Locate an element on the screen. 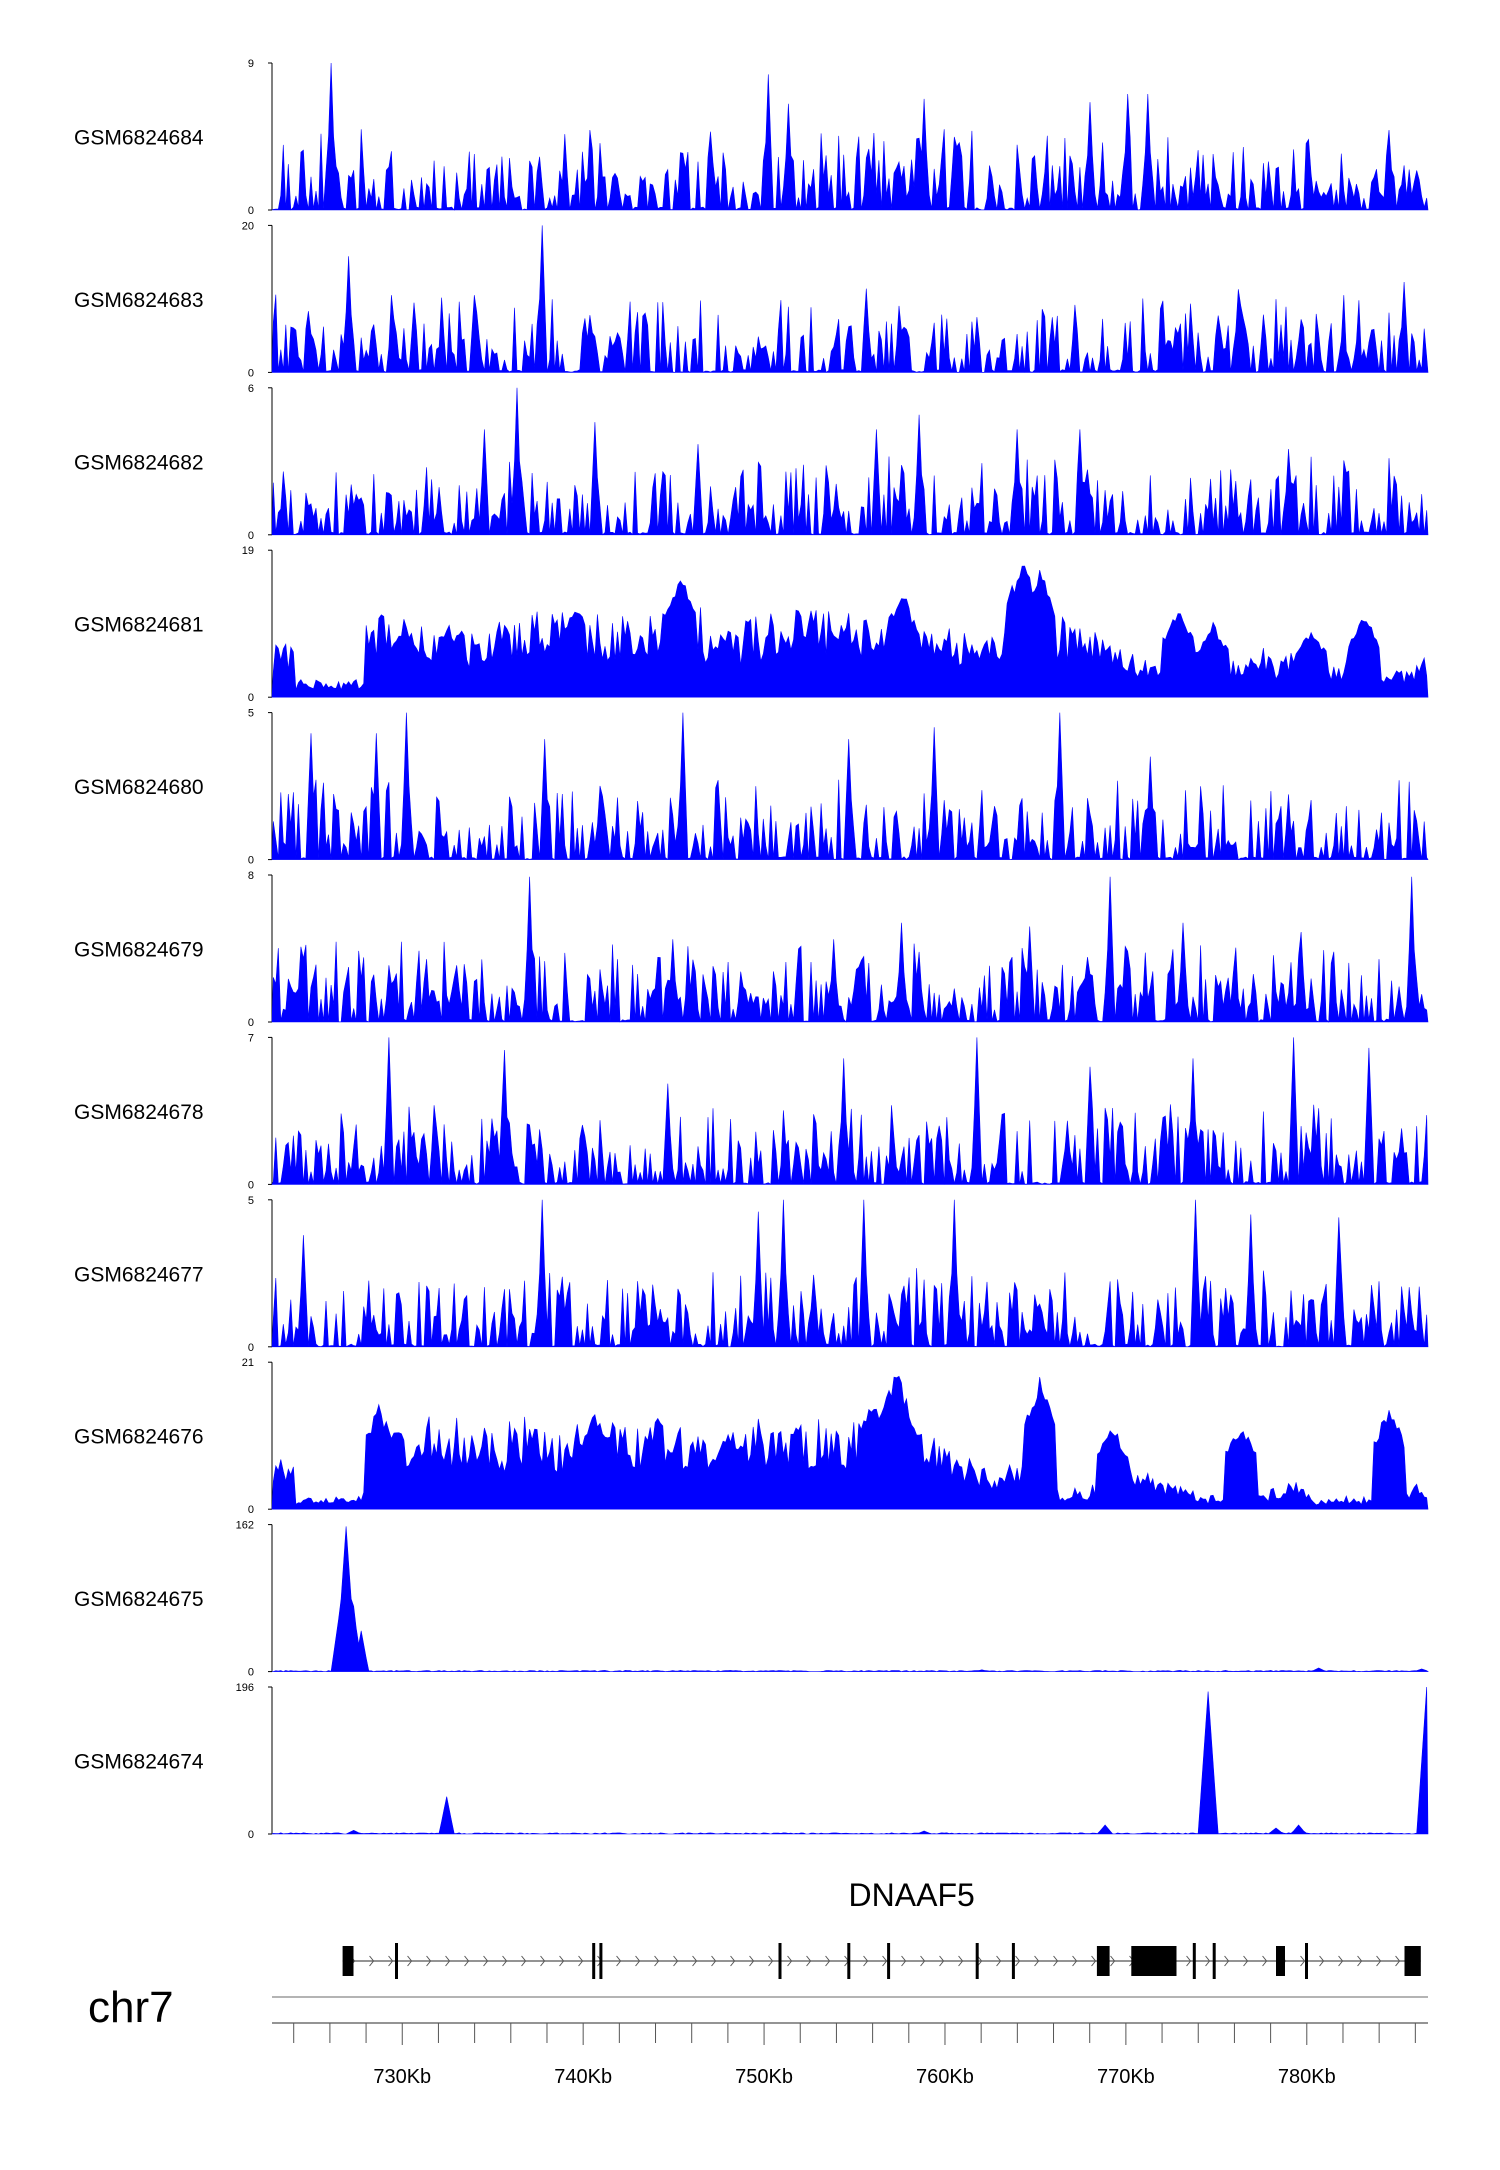 The height and width of the screenshot is (2170, 1500). y-tick-label-max: 19 is located at coordinates (248, 551).